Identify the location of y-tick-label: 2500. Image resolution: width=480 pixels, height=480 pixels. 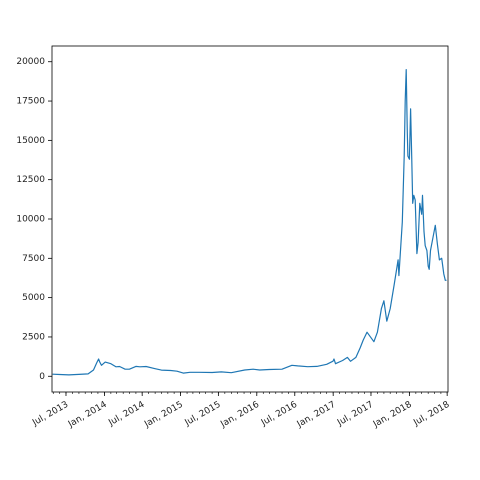
(33, 337).